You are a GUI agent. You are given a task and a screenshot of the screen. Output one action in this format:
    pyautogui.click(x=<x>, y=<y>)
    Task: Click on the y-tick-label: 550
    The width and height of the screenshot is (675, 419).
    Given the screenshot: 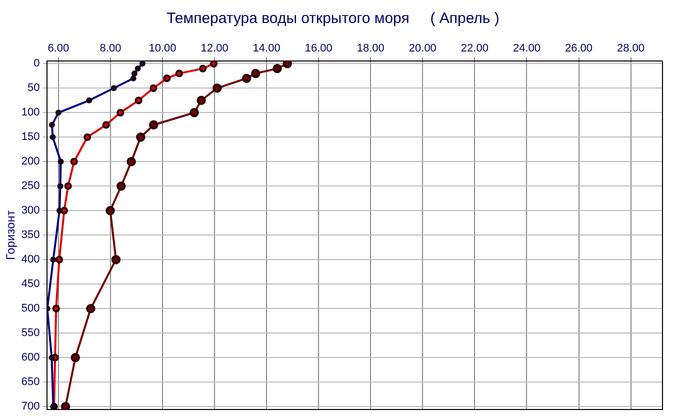 What is the action you would take?
    pyautogui.click(x=30, y=333)
    